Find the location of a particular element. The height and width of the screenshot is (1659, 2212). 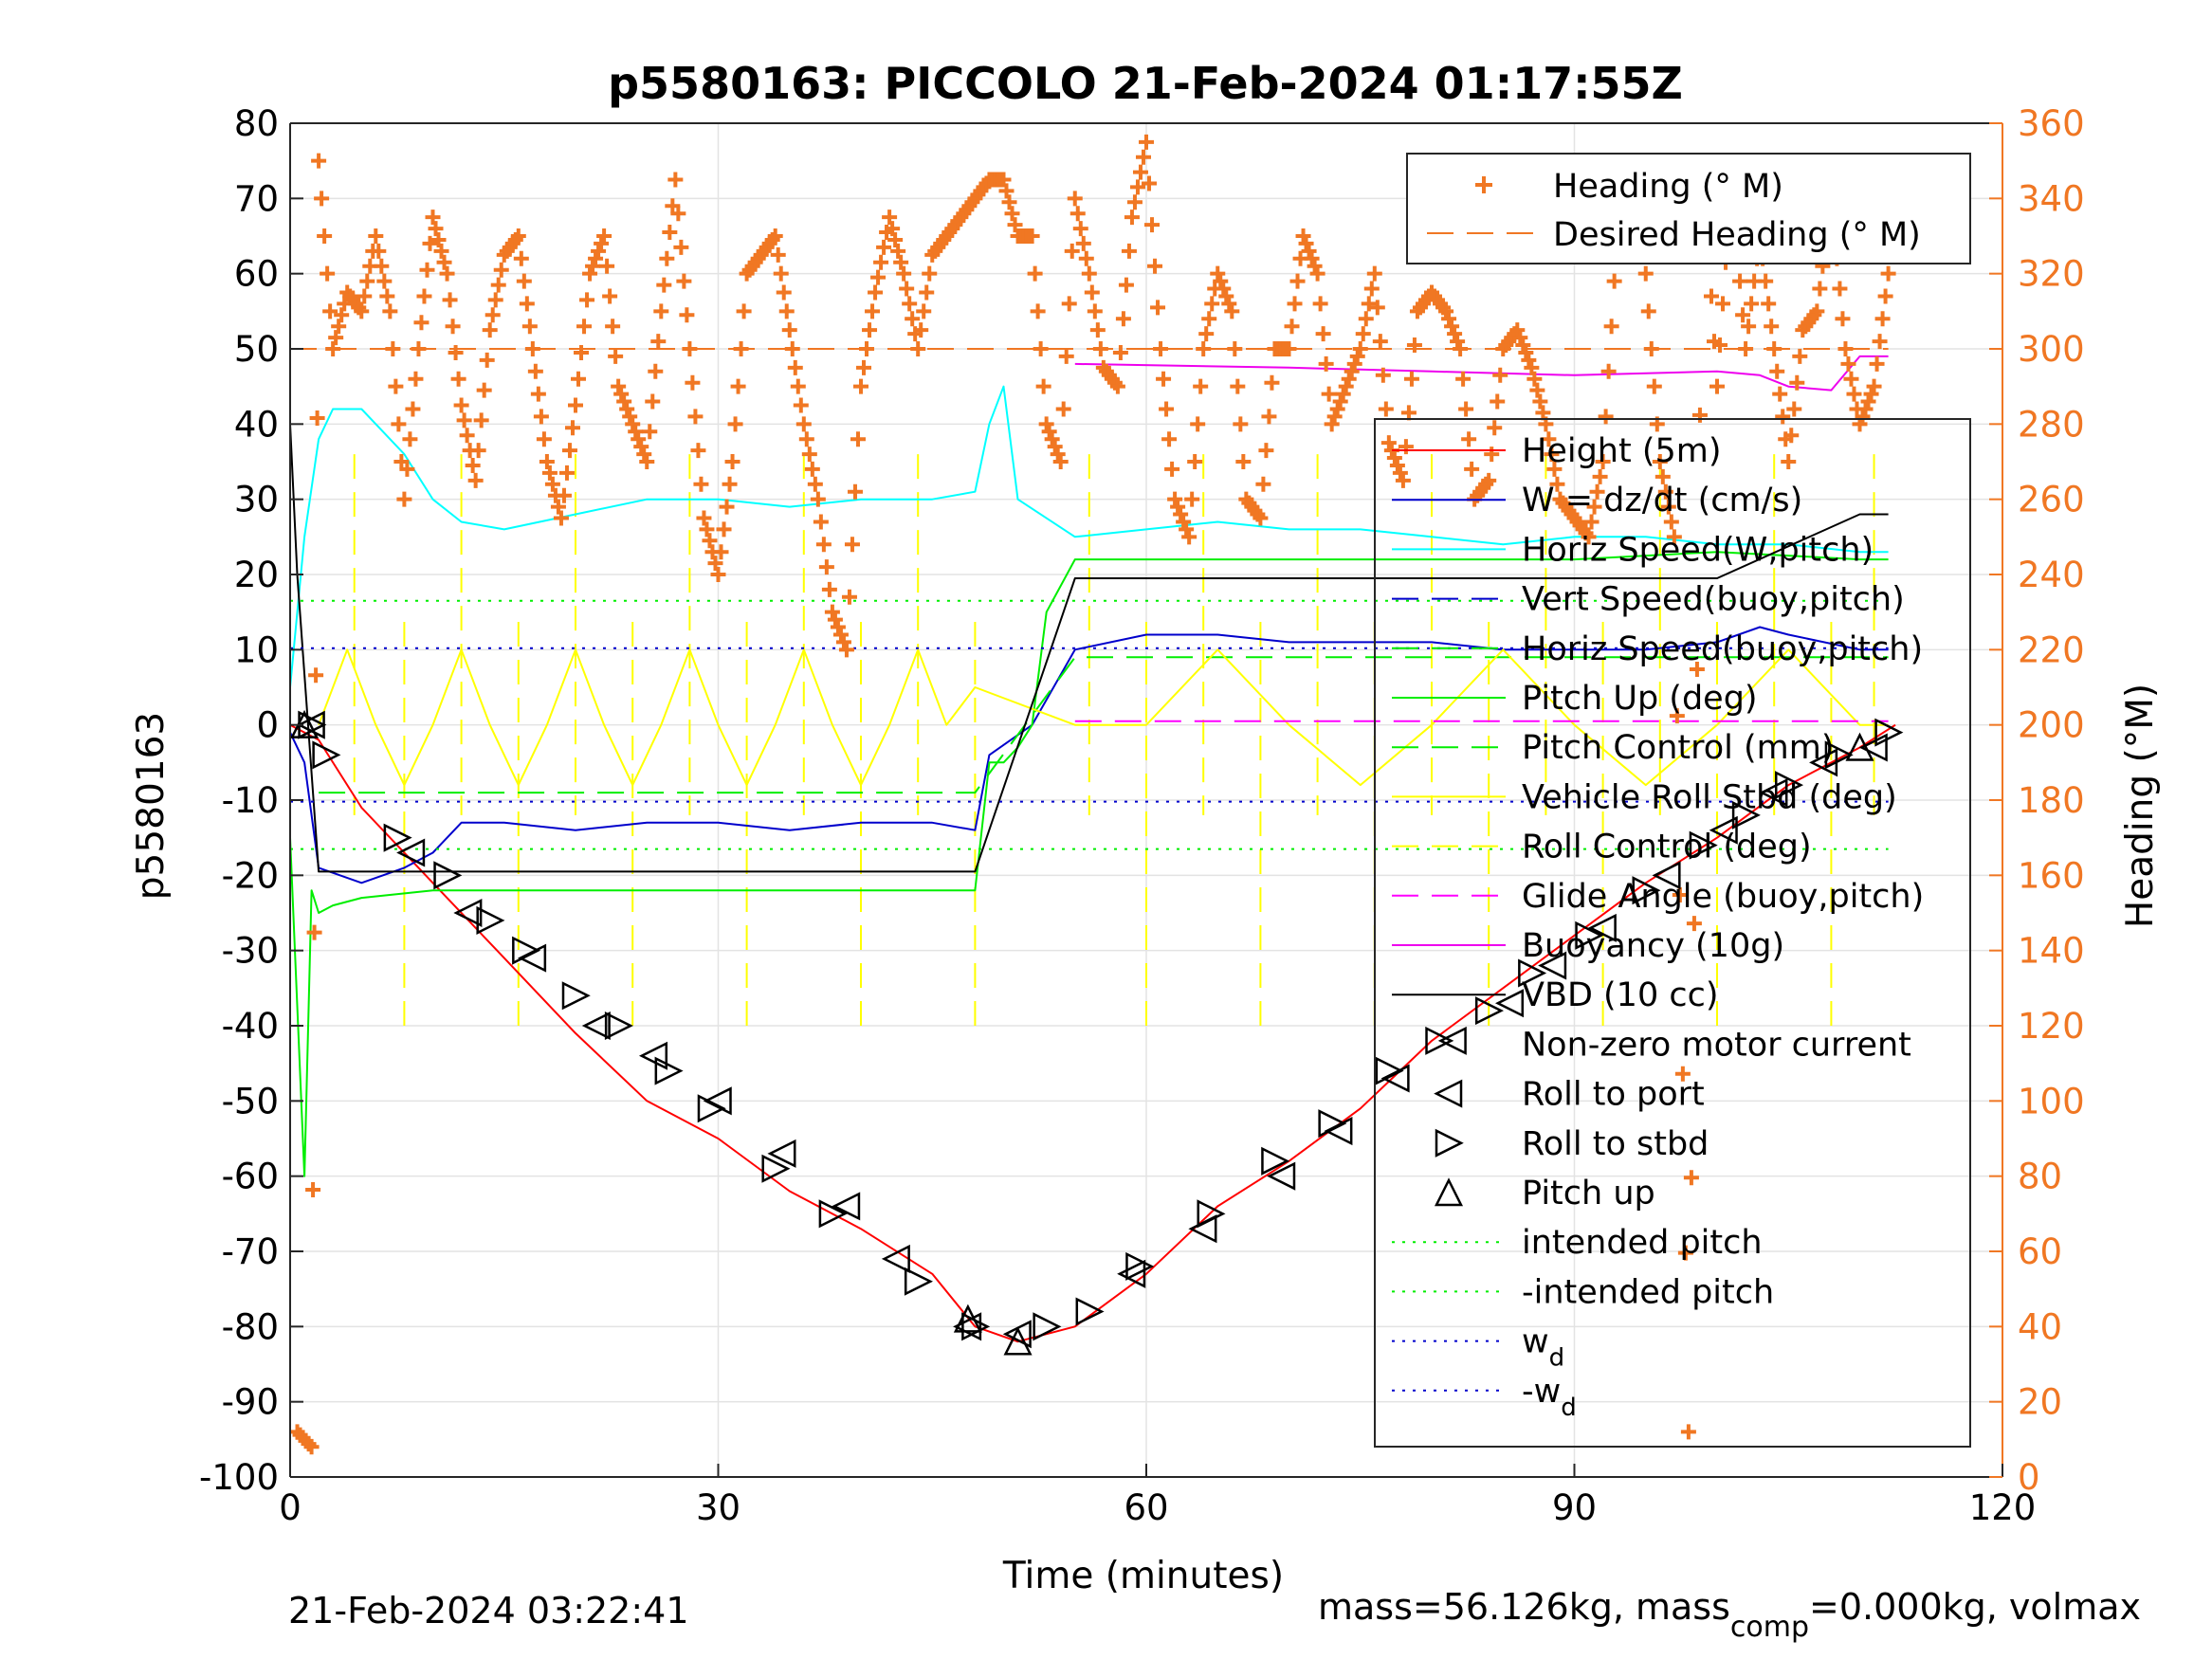

y-right-tick-label: 80 is located at coordinates (2040, 1177).